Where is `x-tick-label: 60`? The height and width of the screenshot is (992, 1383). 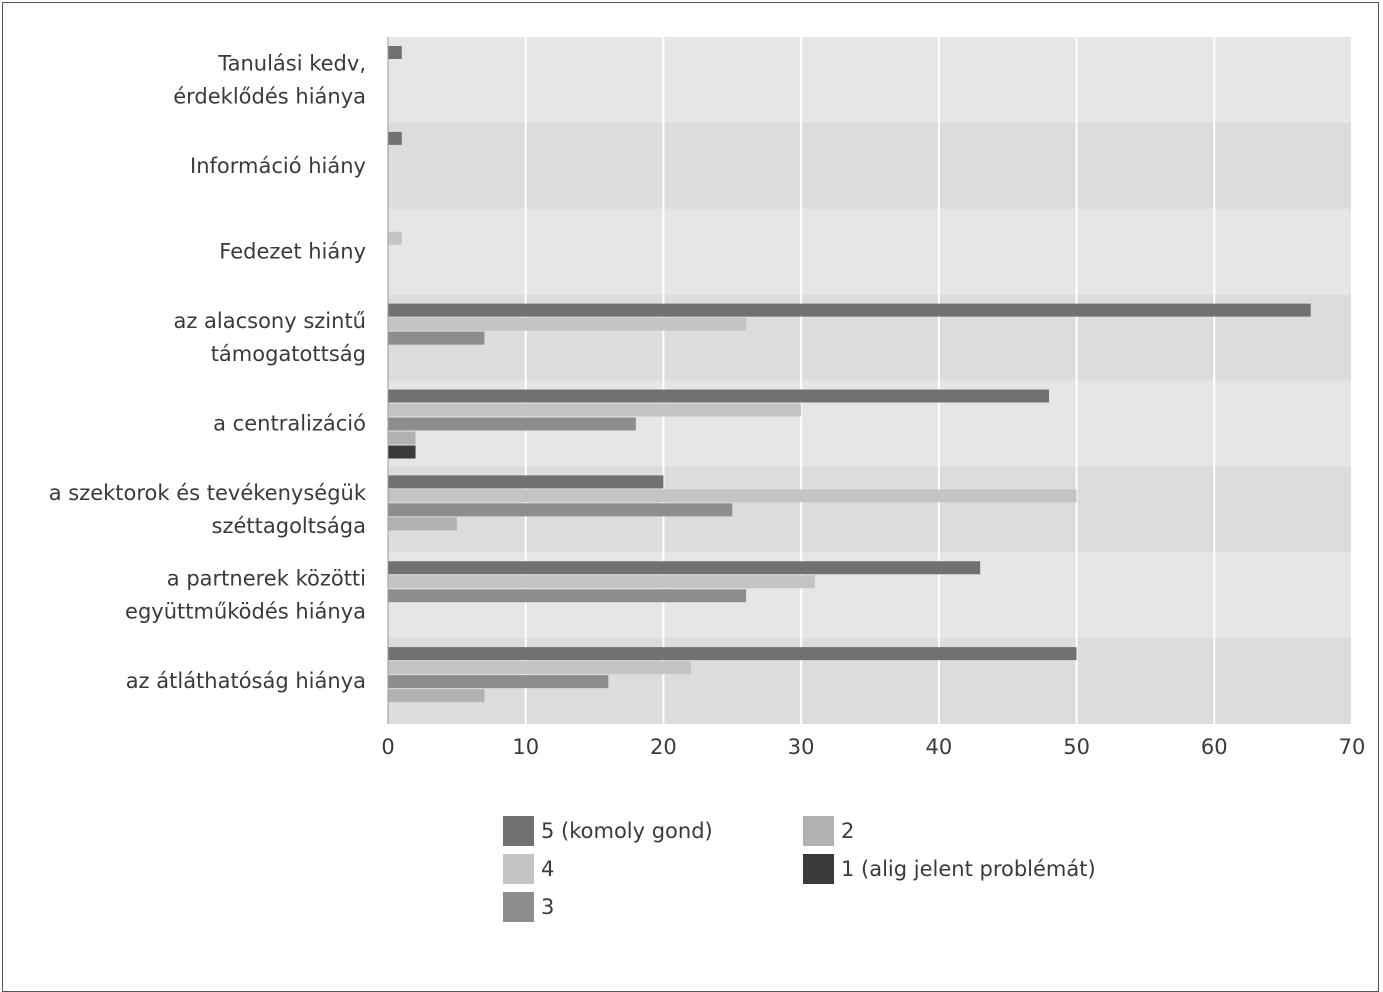
x-tick-label: 60 is located at coordinates (1214, 747).